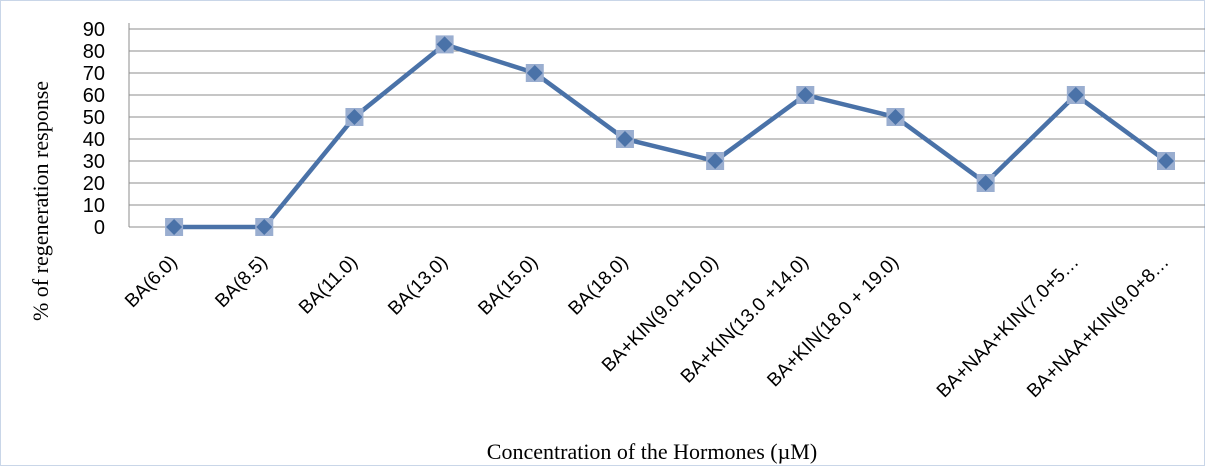 This screenshot has width=1205, height=467. What do you see at coordinates (99, 228) in the screenshot?
I see `y-tick-label: 0` at bounding box center [99, 228].